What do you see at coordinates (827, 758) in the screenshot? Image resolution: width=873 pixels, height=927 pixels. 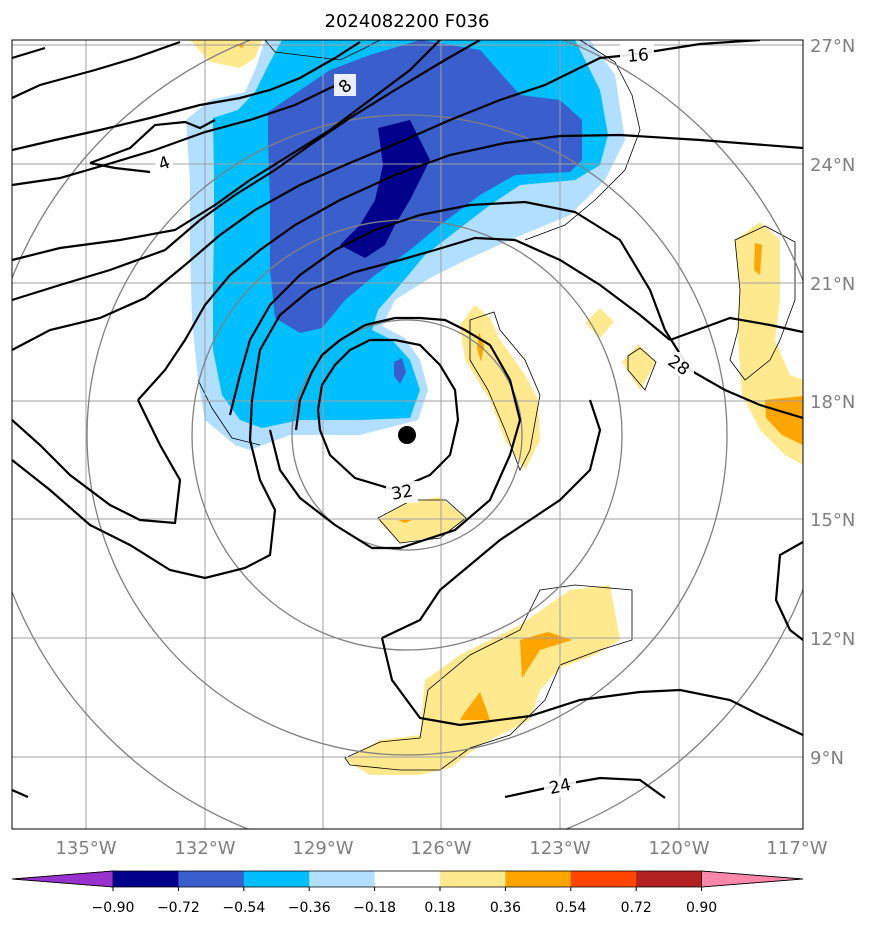 I see `lat-tick-9n: 9°N` at bounding box center [827, 758].